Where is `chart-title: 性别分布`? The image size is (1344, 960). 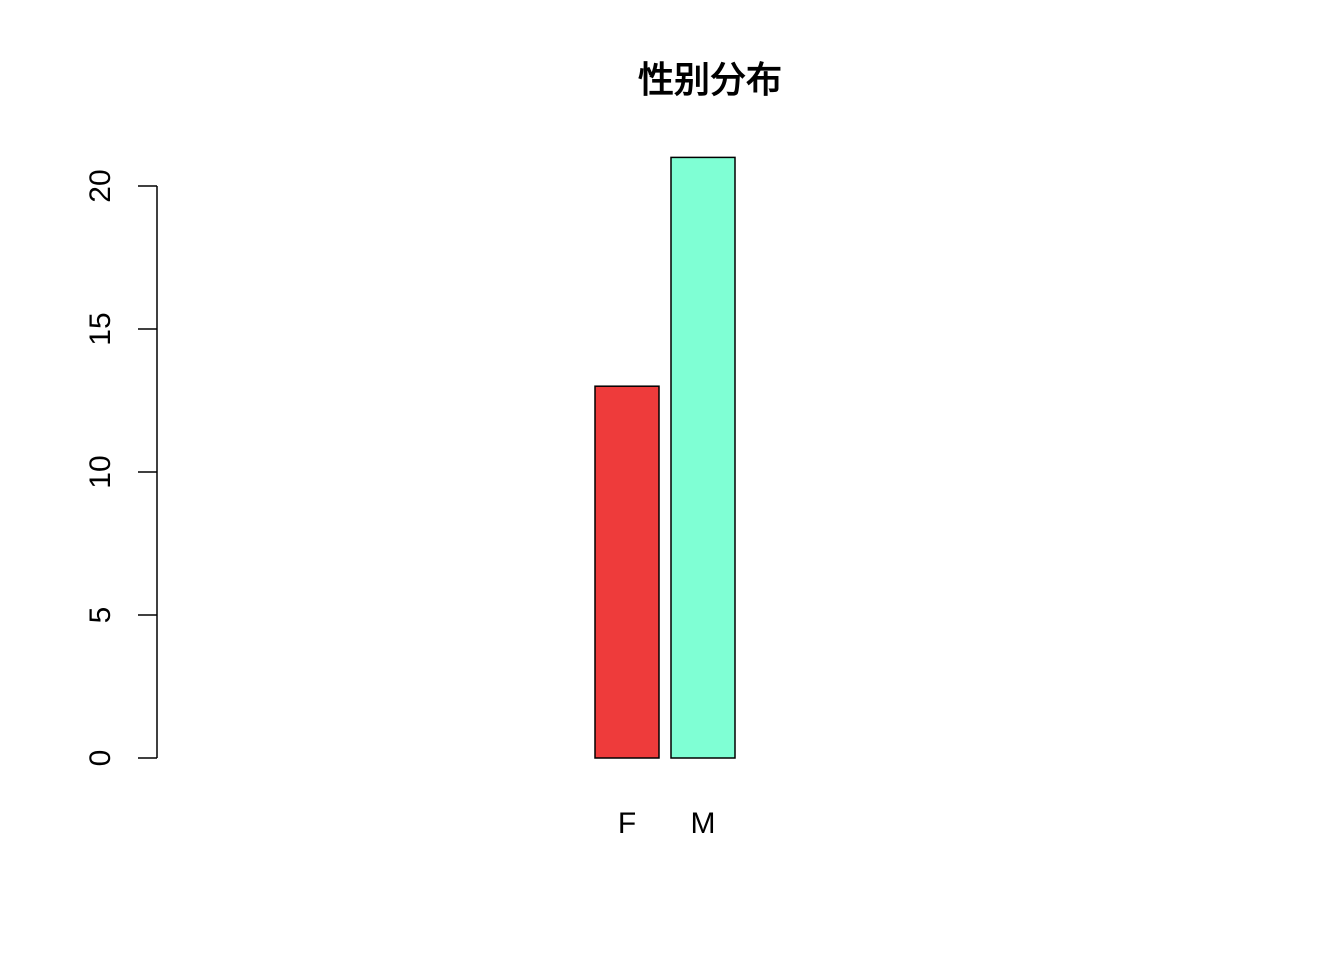
chart-title: 性别分布 is located at coordinates (710, 80).